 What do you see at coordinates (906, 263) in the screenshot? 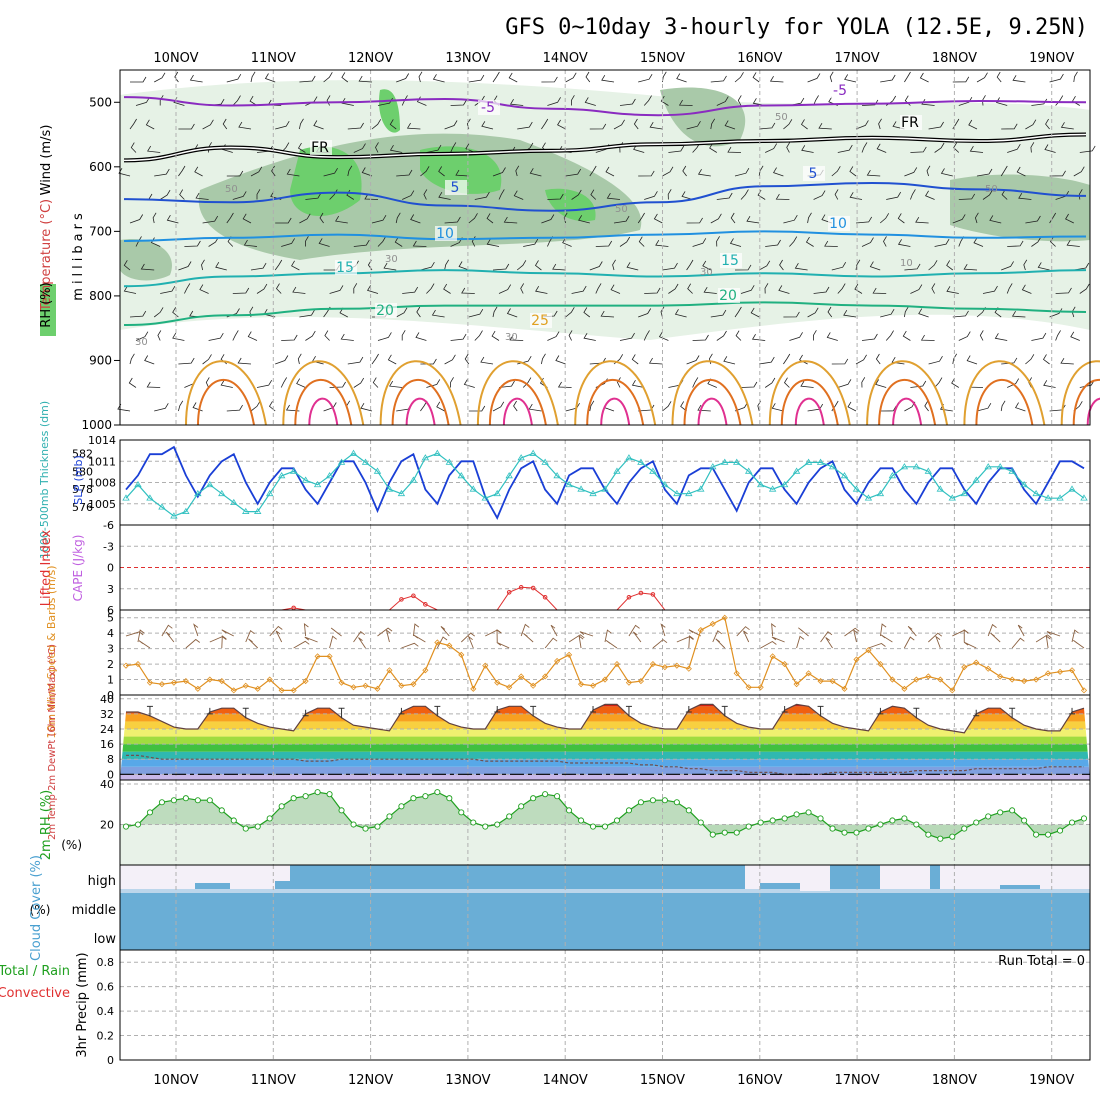
I see `rh-contour-label: 10` at bounding box center [906, 263].